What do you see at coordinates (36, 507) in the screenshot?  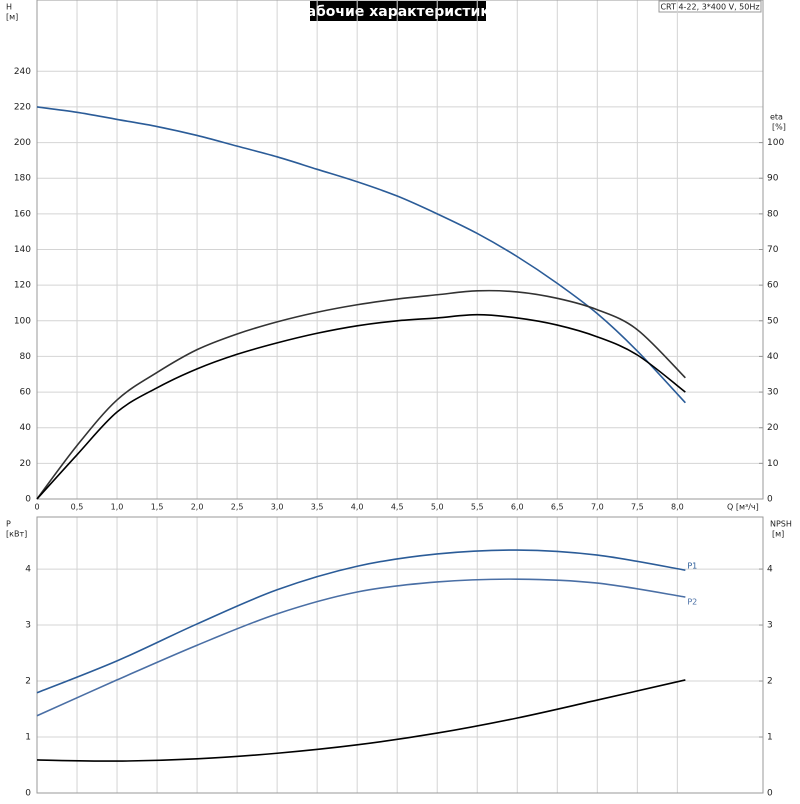 I see `x-tick-label: 0` at bounding box center [36, 507].